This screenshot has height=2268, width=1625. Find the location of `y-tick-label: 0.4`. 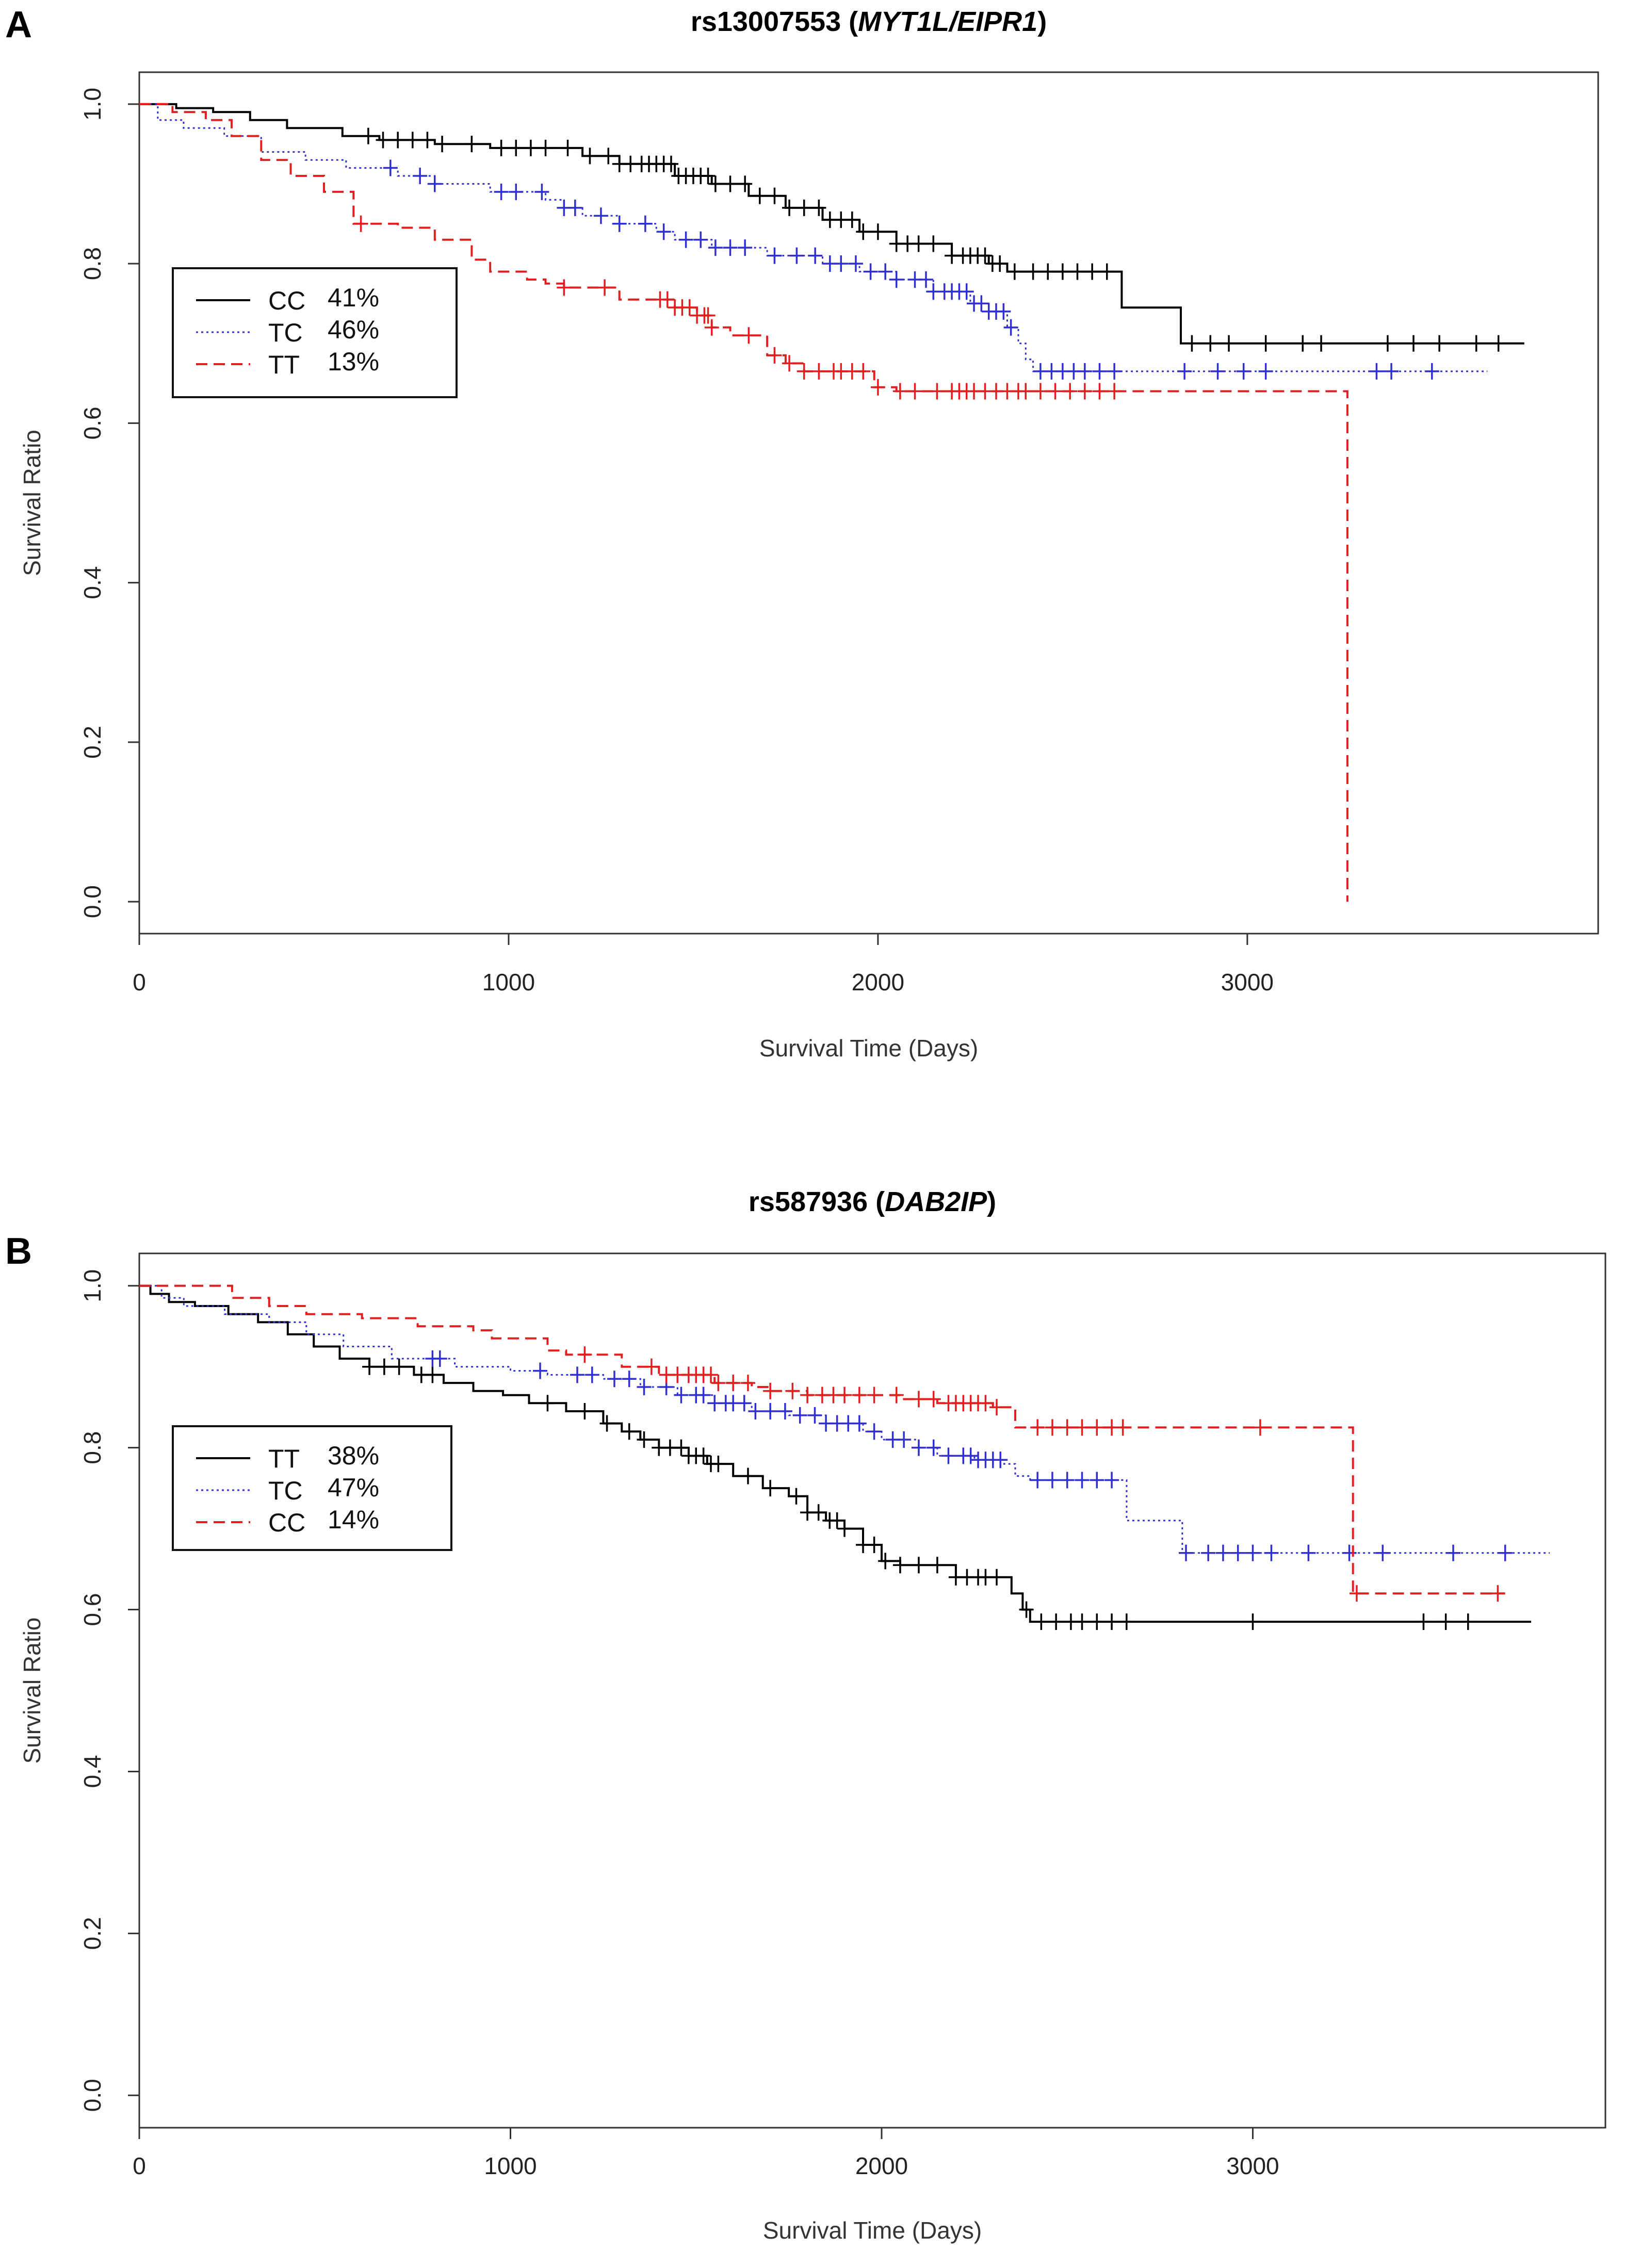

y-tick-label: 0.4 is located at coordinates (93, 1772).